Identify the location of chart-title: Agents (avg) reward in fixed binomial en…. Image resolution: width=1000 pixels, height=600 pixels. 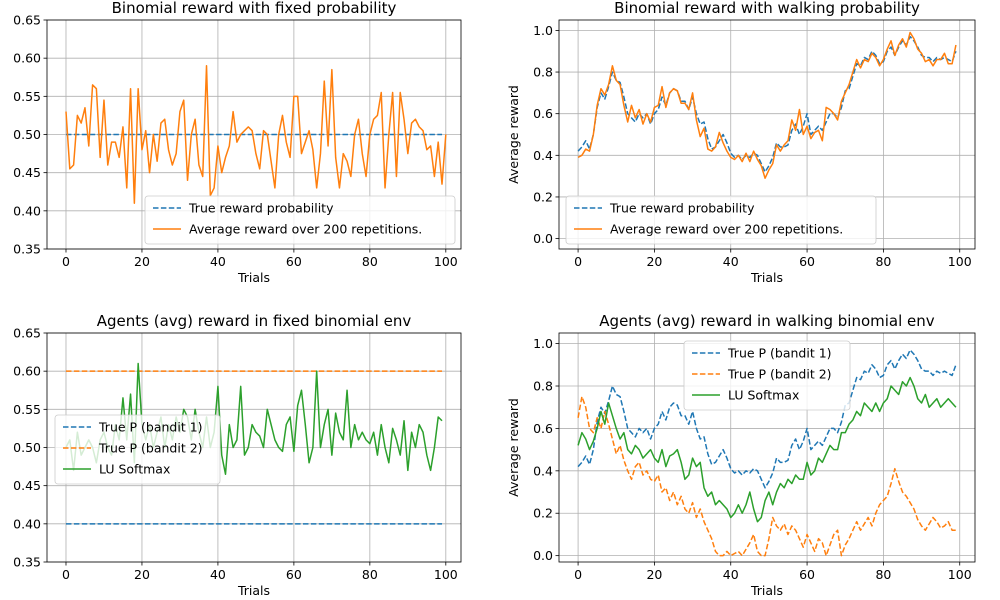
(254, 321).